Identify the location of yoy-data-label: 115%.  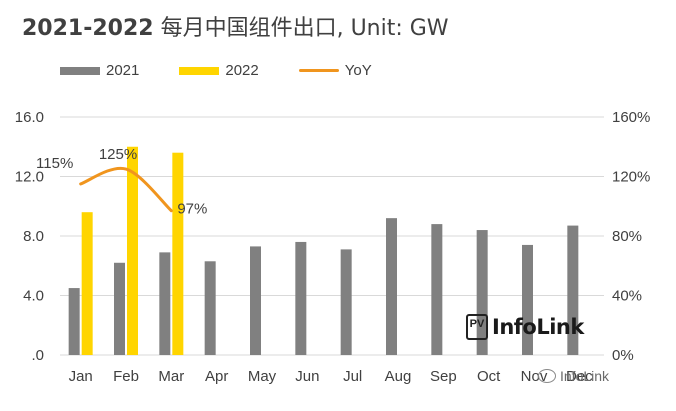
(54, 163).